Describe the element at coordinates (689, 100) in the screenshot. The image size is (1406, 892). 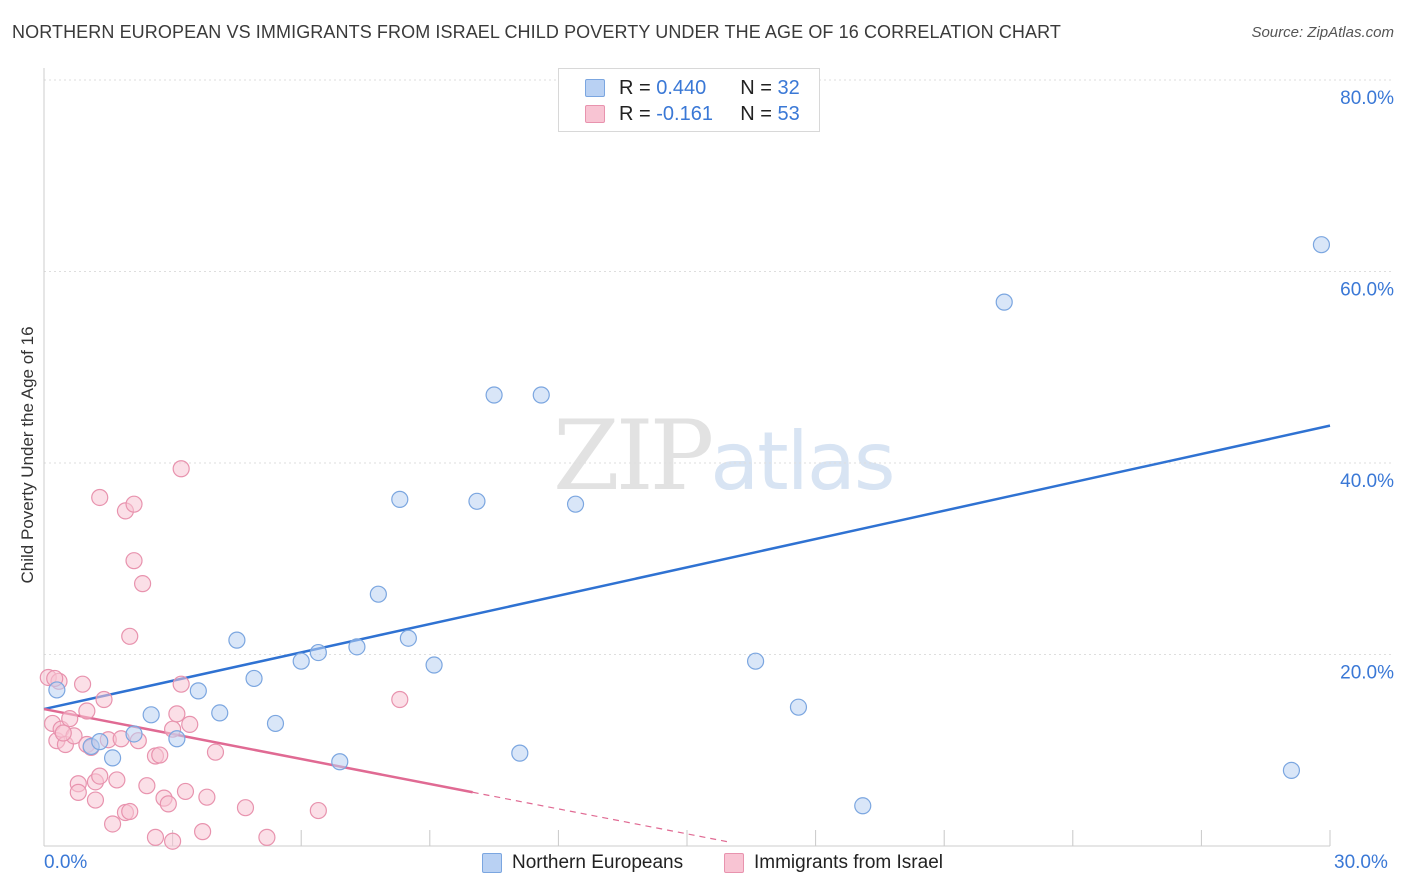
I see `correlation-legend: R = 0.440 N = 32 R = -0.161 N = 53` at that location.